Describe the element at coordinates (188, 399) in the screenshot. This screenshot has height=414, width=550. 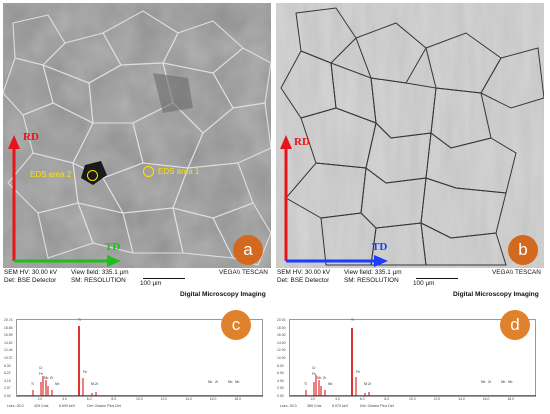
I see `x-tick-label: 14.0` at that location.